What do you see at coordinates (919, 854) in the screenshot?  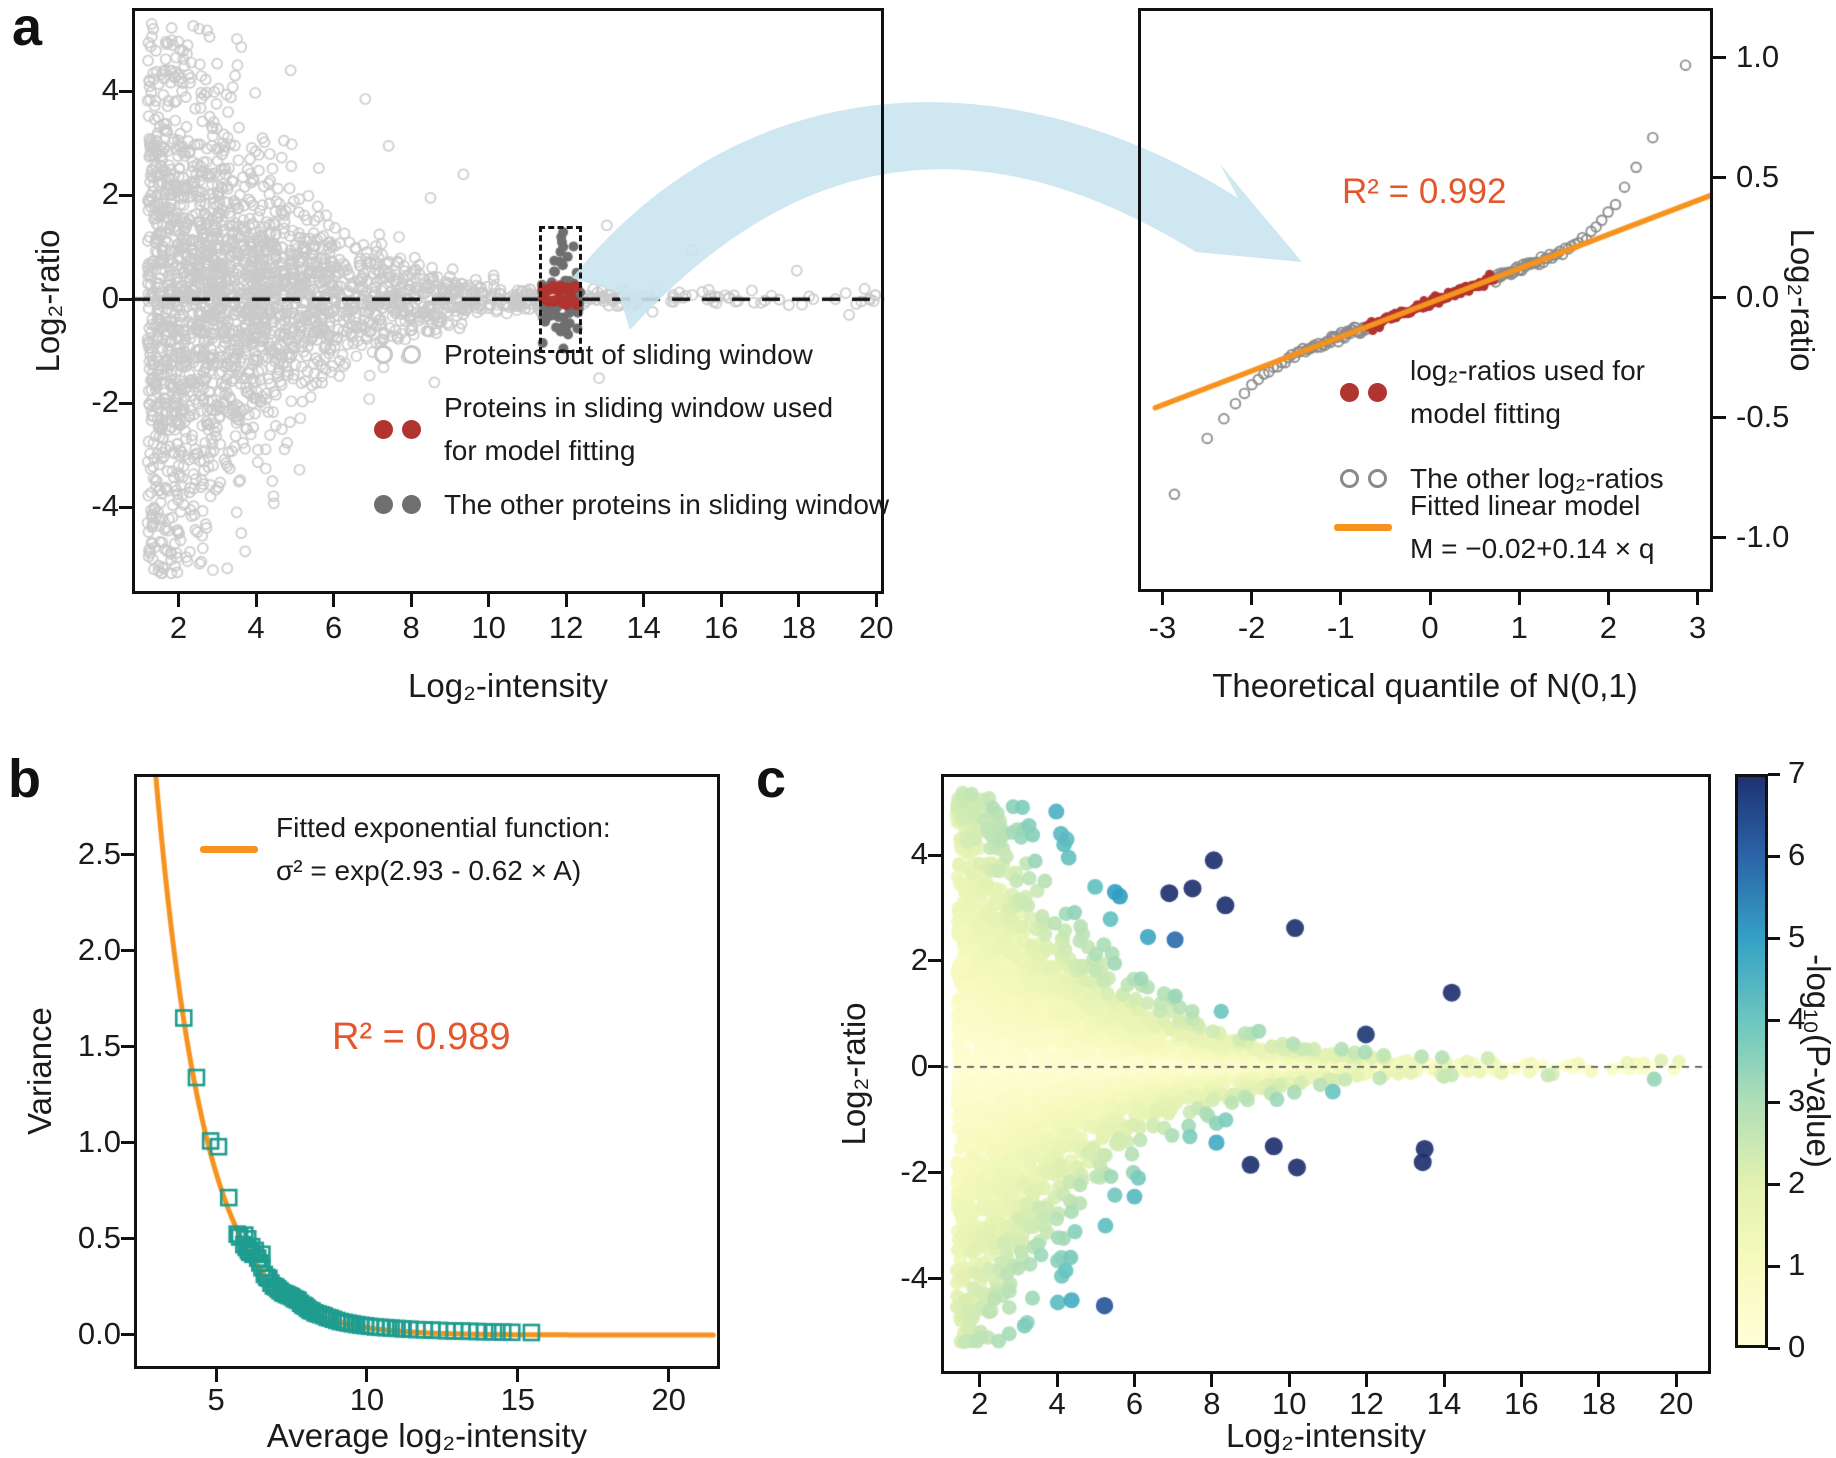 I see `y-tick-label: 4` at bounding box center [919, 854].